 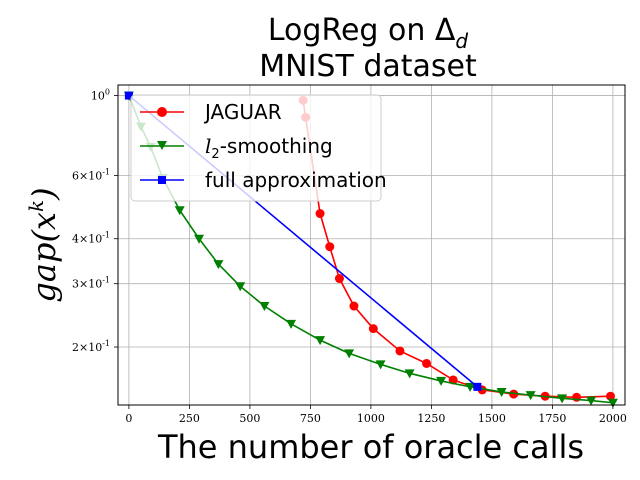 I want to click on chart-title-line2: MNIST dataset, so click(x=368, y=66).